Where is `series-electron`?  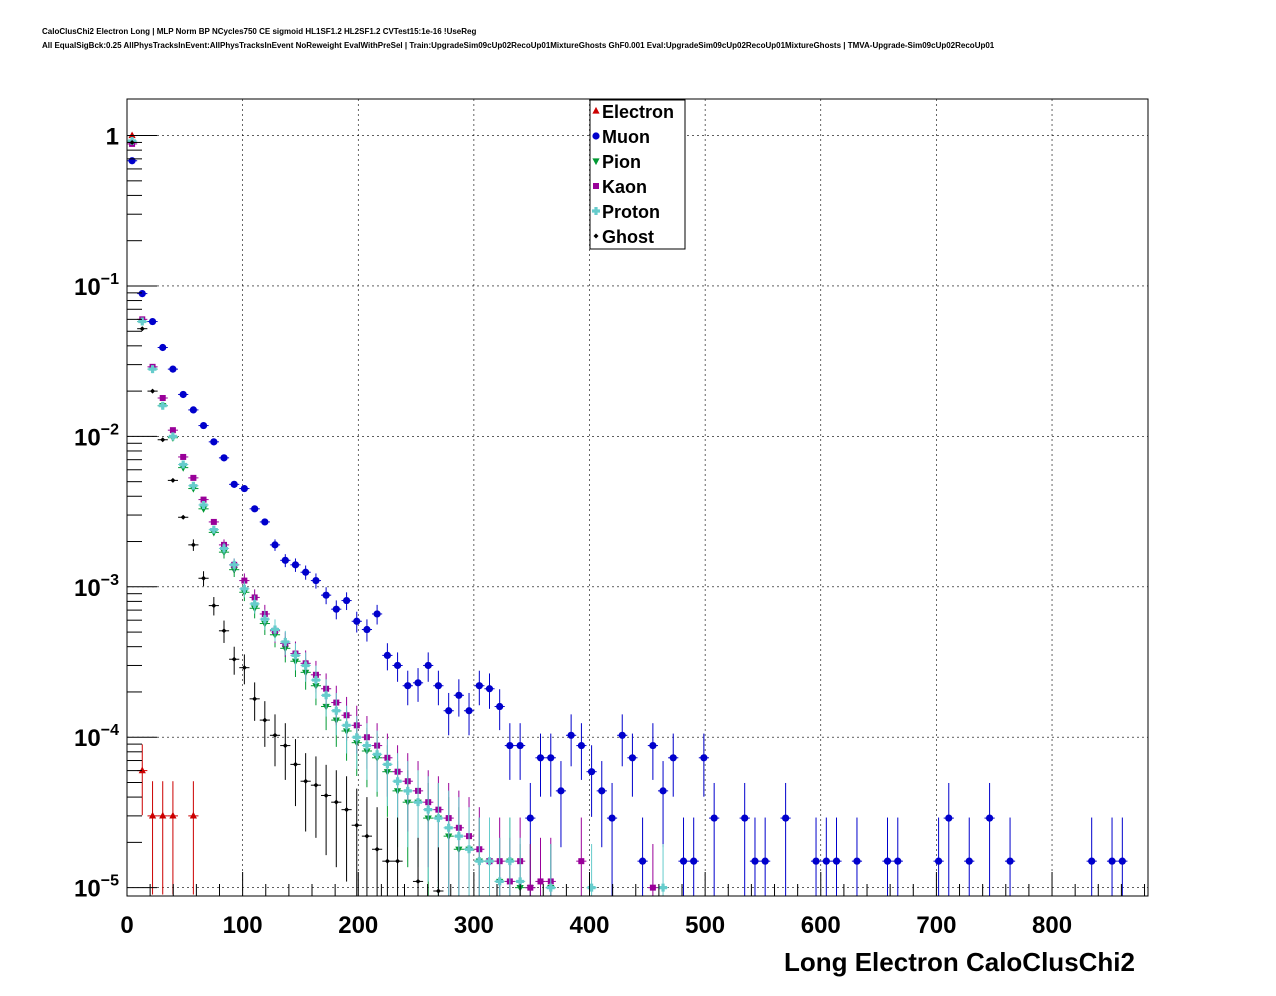 series-electron is located at coordinates (163, 513).